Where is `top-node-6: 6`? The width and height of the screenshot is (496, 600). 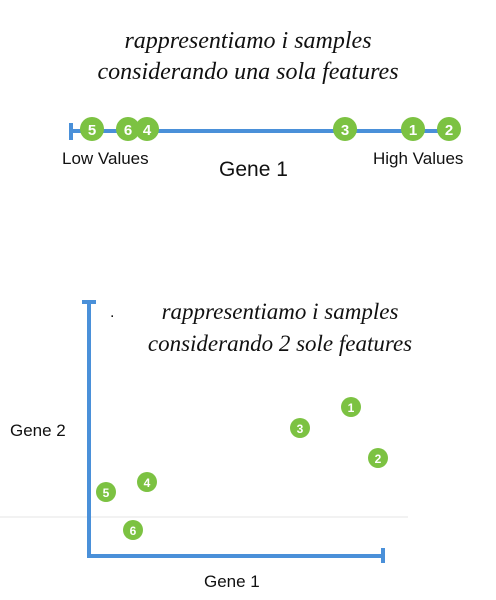
top-node-6: 6 is located at coordinates (128, 129).